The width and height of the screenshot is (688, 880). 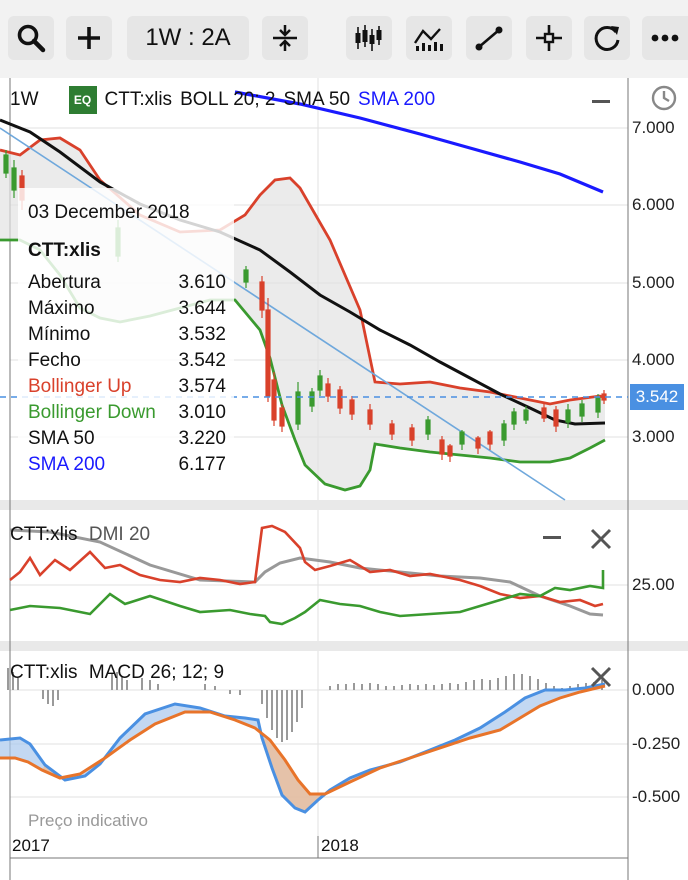 What do you see at coordinates (202, 282) in the screenshot?
I see `tooltip-value: 3.610` at bounding box center [202, 282].